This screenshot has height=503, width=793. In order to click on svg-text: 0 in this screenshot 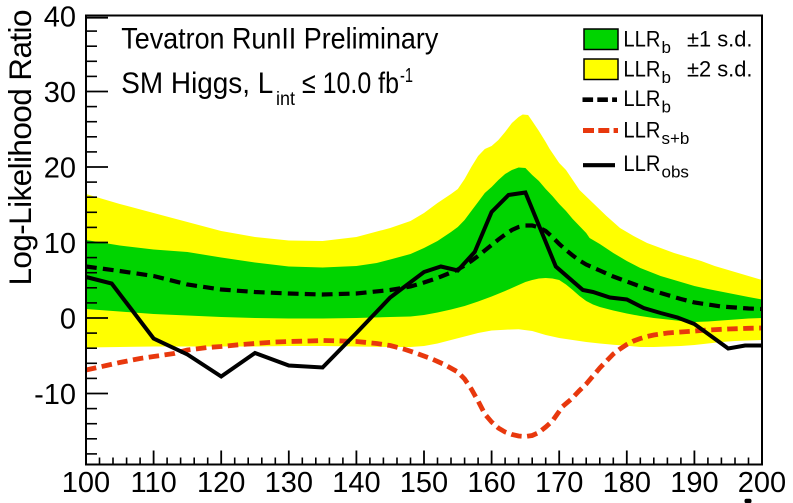, I will do `click(68, 319)`.